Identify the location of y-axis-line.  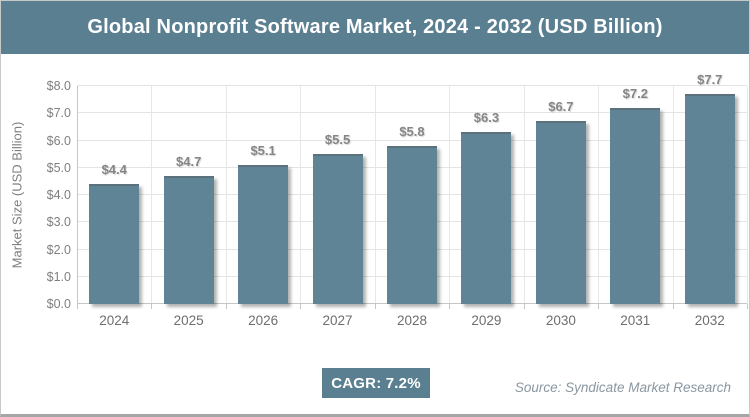
(77, 195).